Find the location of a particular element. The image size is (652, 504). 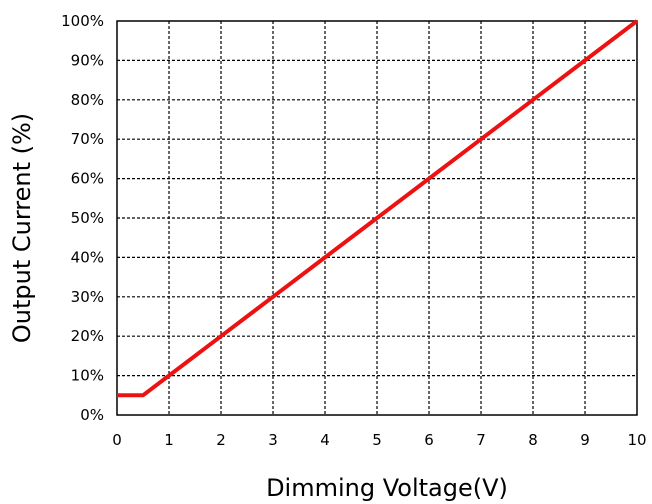

y-tick-label: 40% is located at coordinates (87, 257).